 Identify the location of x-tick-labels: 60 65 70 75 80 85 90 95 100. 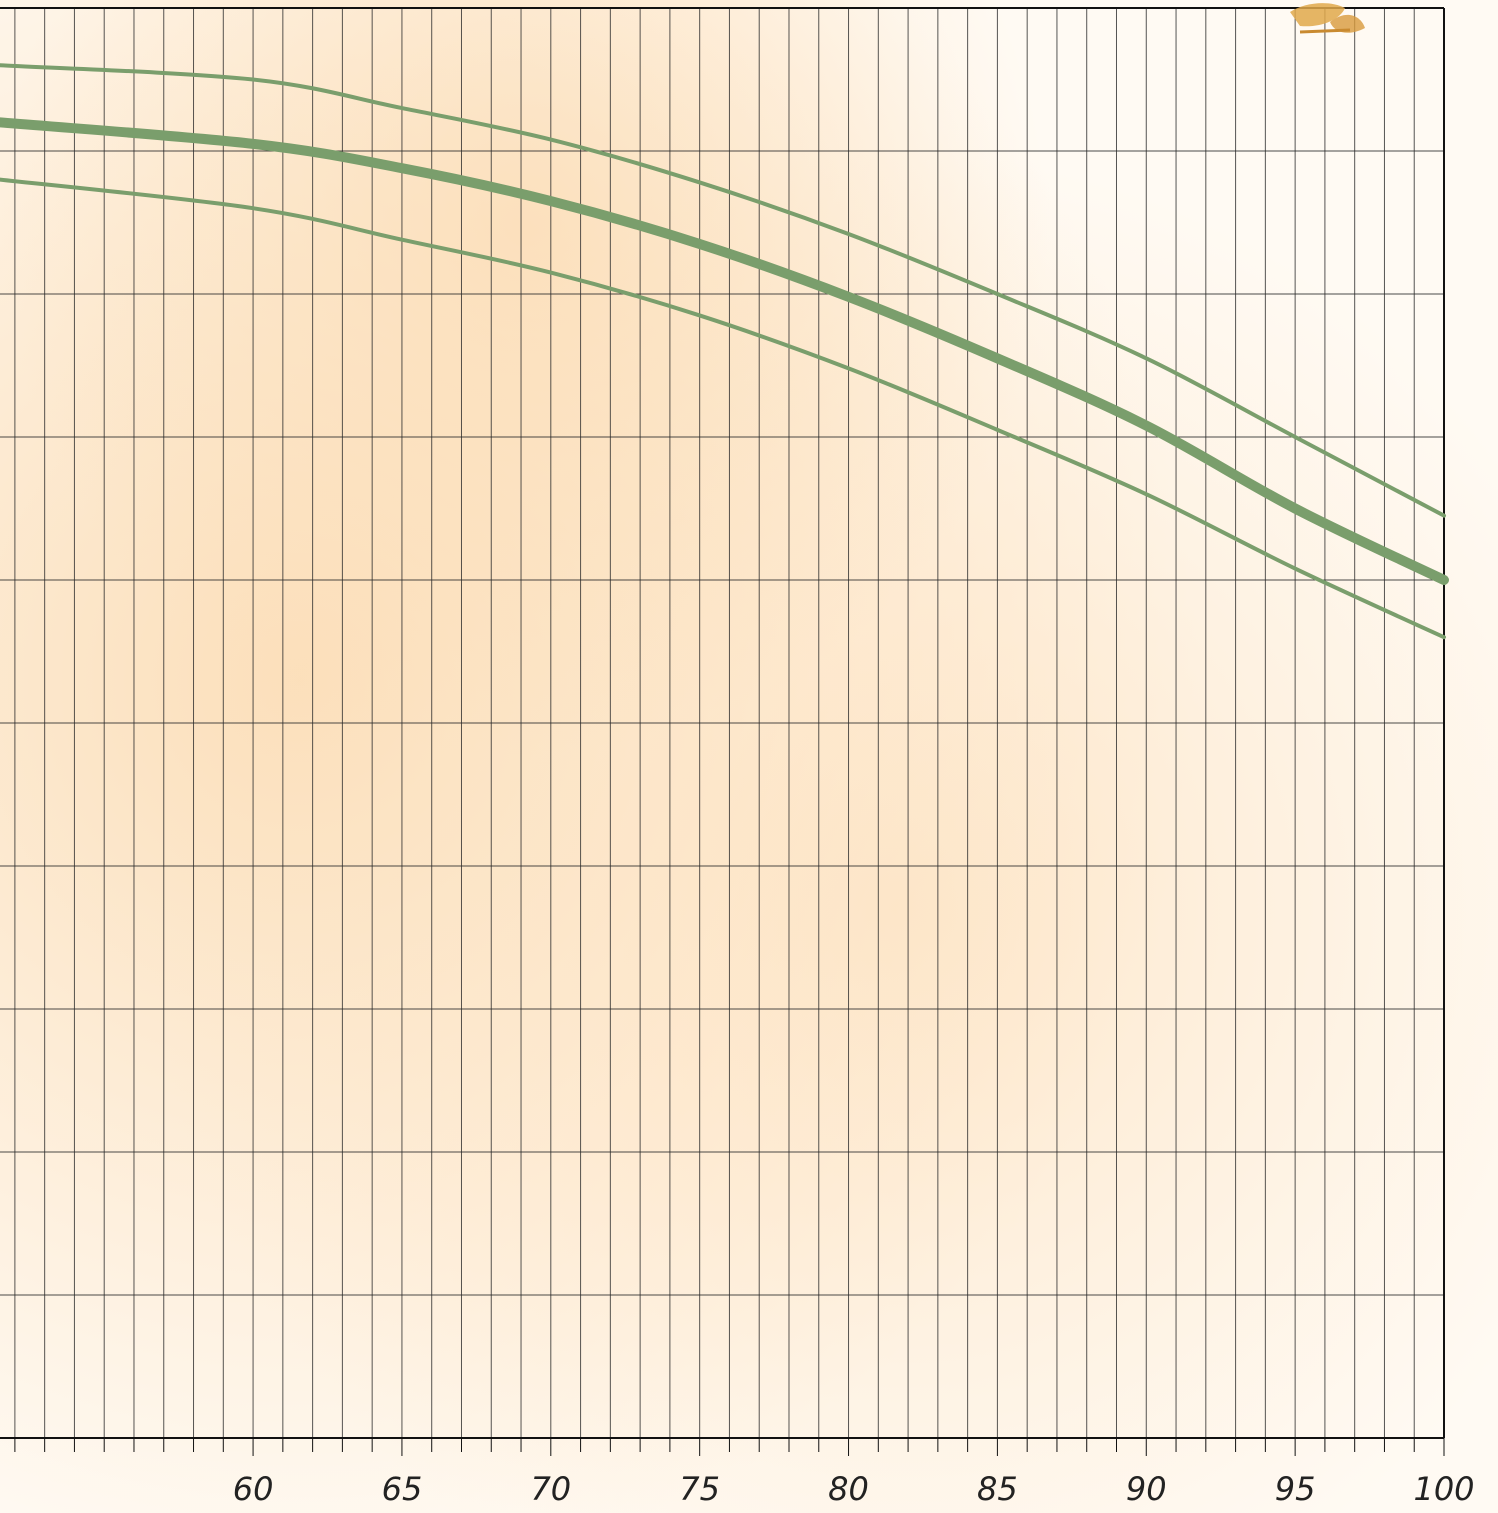
(854, 1489).